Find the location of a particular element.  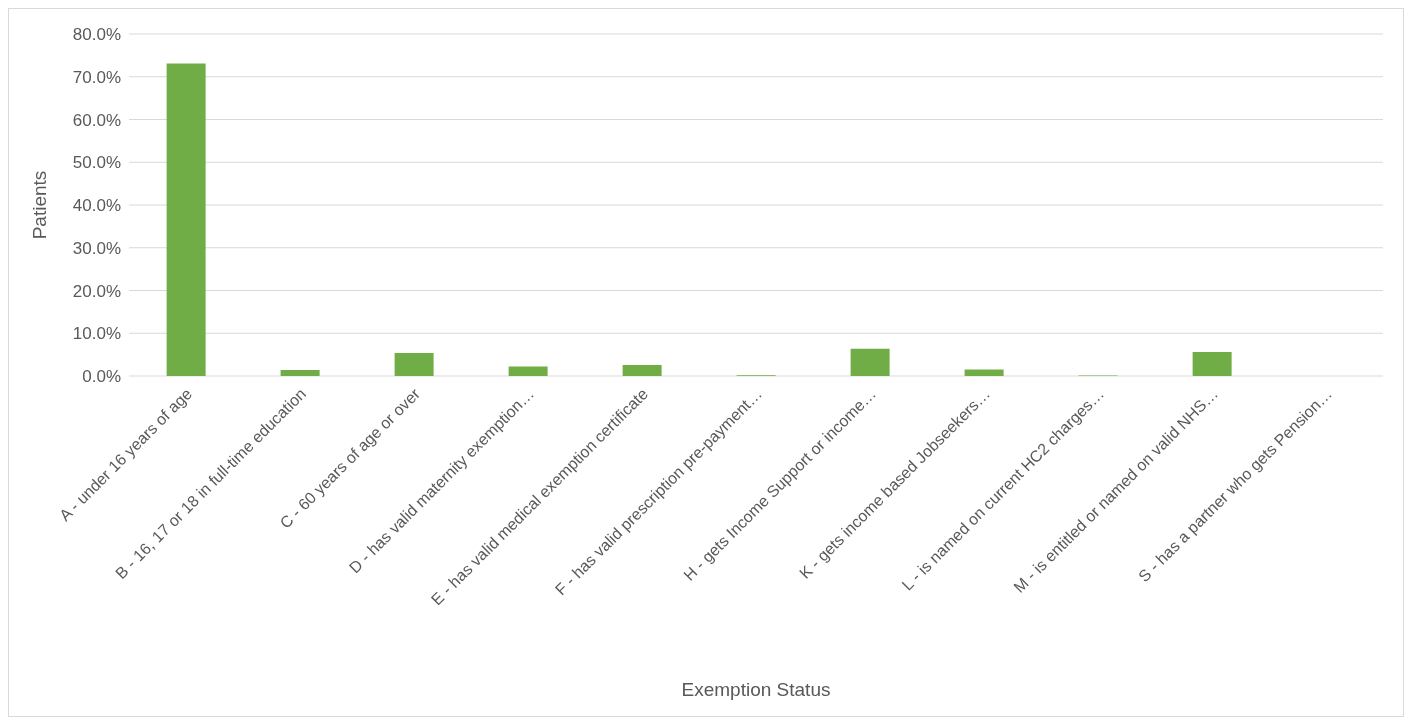

x-axis-title: Exemption Status is located at coordinates (756, 689).